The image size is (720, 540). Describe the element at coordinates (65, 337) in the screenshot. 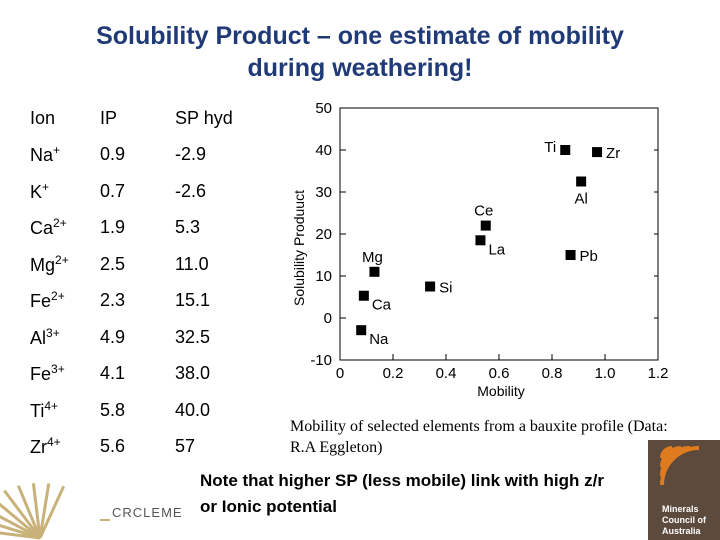

I see `ion-cell: Al3+` at that location.